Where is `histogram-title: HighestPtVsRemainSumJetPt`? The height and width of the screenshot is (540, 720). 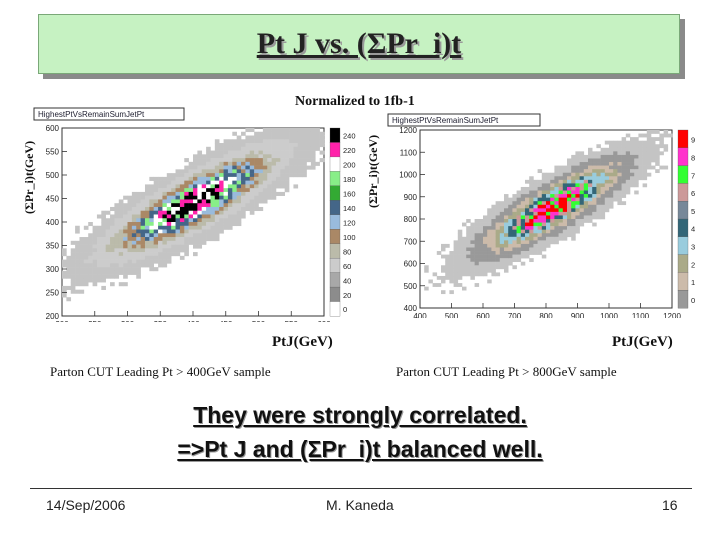
histogram-title: HighestPtVsRemainSumJetPt is located at coordinates (445, 120).